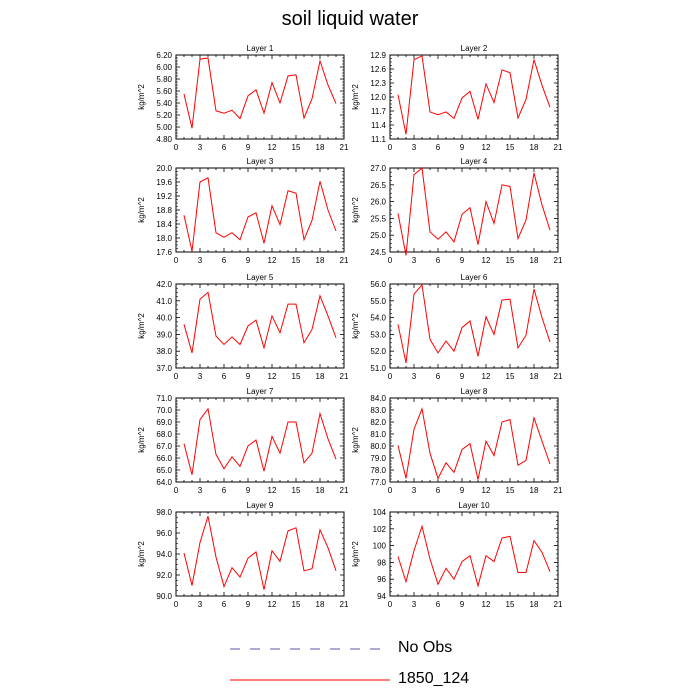 The height and width of the screenshot is (700, 700). I want to click on y-tick-label: 39.0, so click(164, 334).